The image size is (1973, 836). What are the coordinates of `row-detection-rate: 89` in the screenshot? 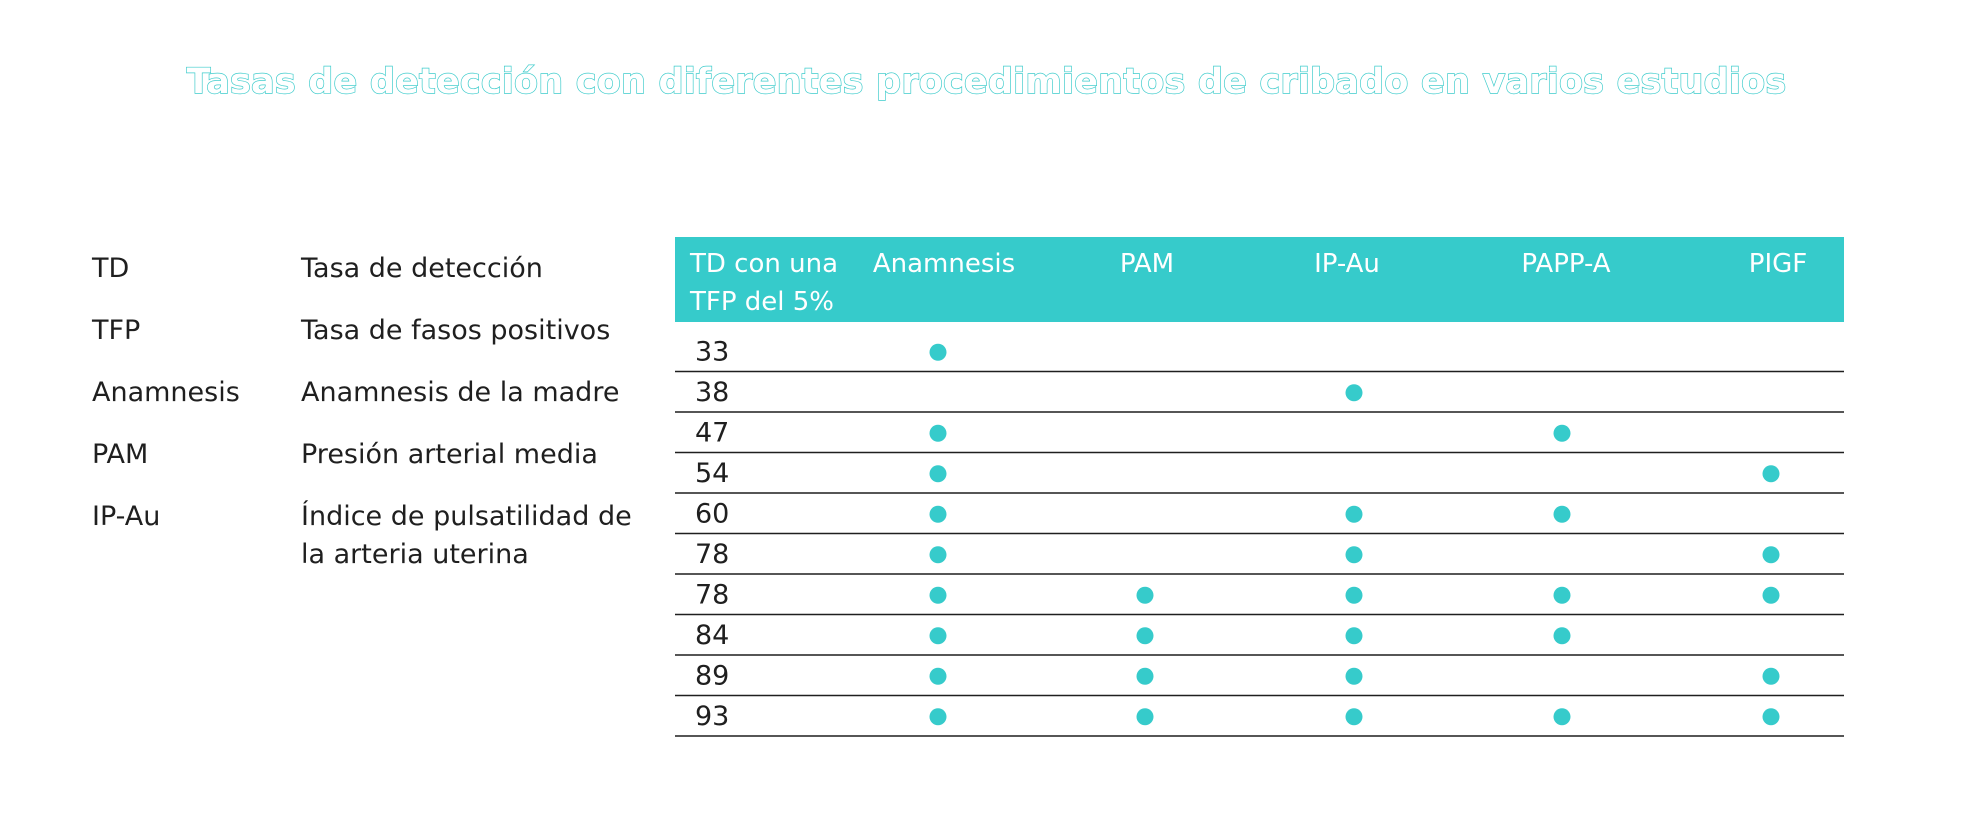 It's located at (712, 675).